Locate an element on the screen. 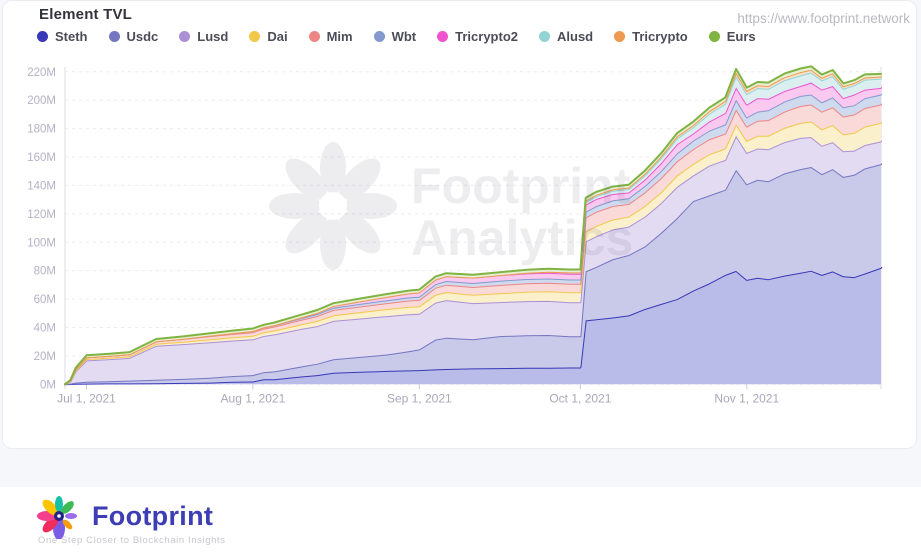 The image size is (921, 556). footer-tagline: One Step Closer to Blockchain Insights is located at coordinates (132, 540).